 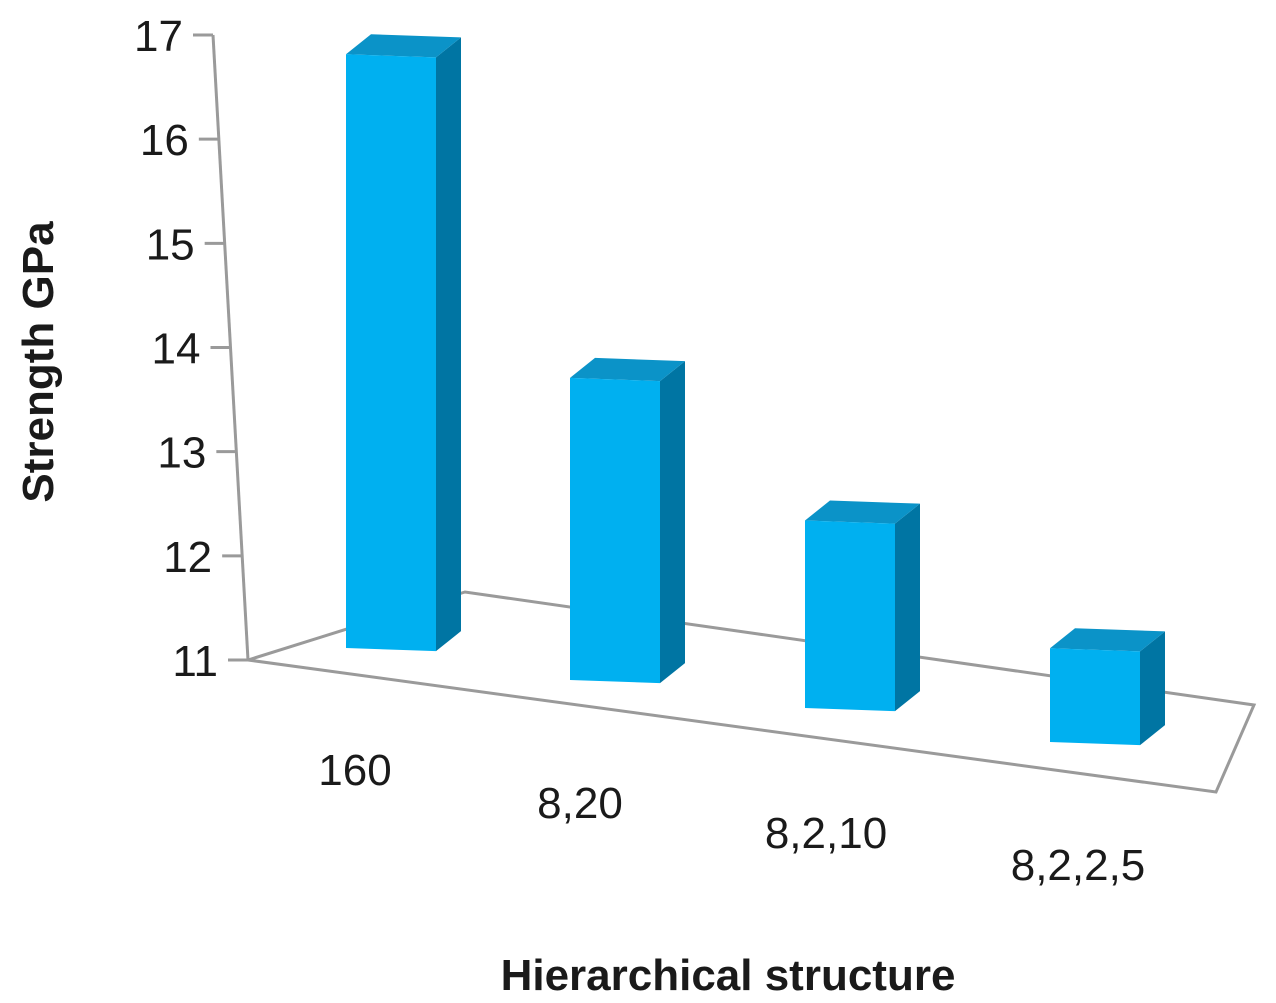 What do you see at coordinates (580, 803) in the screenshot?
I see `x-category-label: 8,20` at bounding box center [580, 803].